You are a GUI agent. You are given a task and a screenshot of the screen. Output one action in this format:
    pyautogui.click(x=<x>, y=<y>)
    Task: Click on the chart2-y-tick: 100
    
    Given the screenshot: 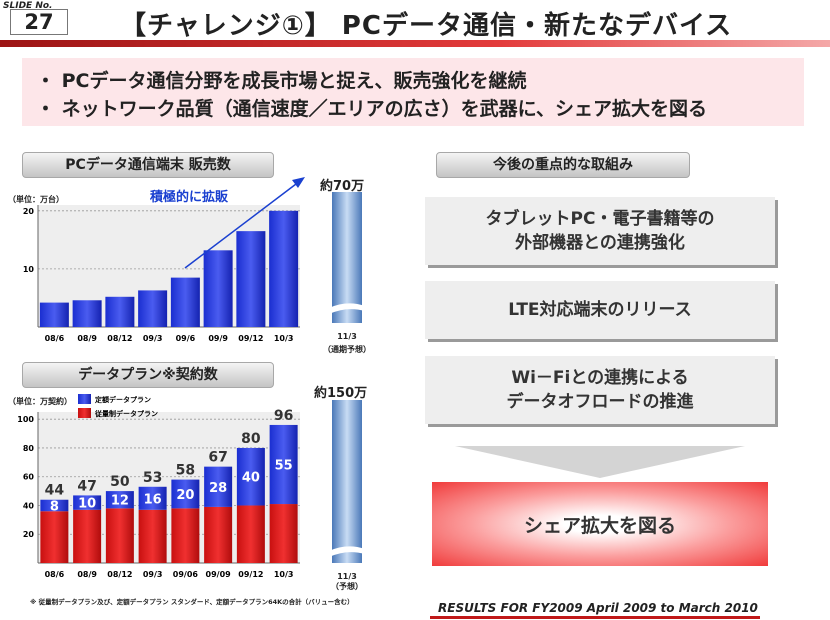 What is the action you would take?
    pyautogui.click(x=25, y=419)
    